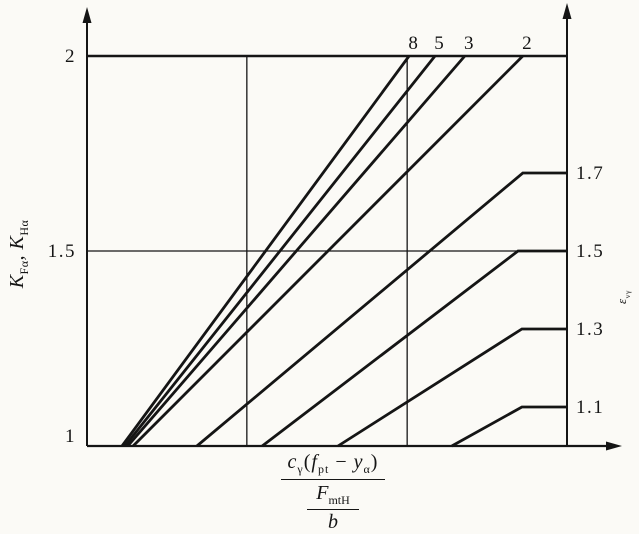  What do you see at coordinates (452, 387) in the screenshot?
I see `curve-eps-1.3` at bounding box center [452, 387].